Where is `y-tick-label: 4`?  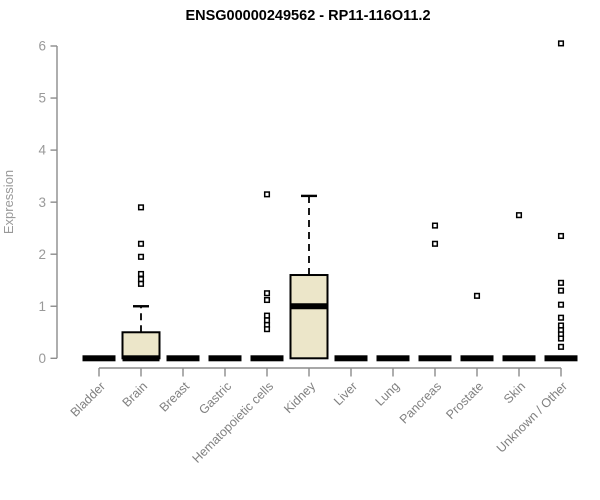
y-tick-label: 4 is located at coordinates (42, 150).